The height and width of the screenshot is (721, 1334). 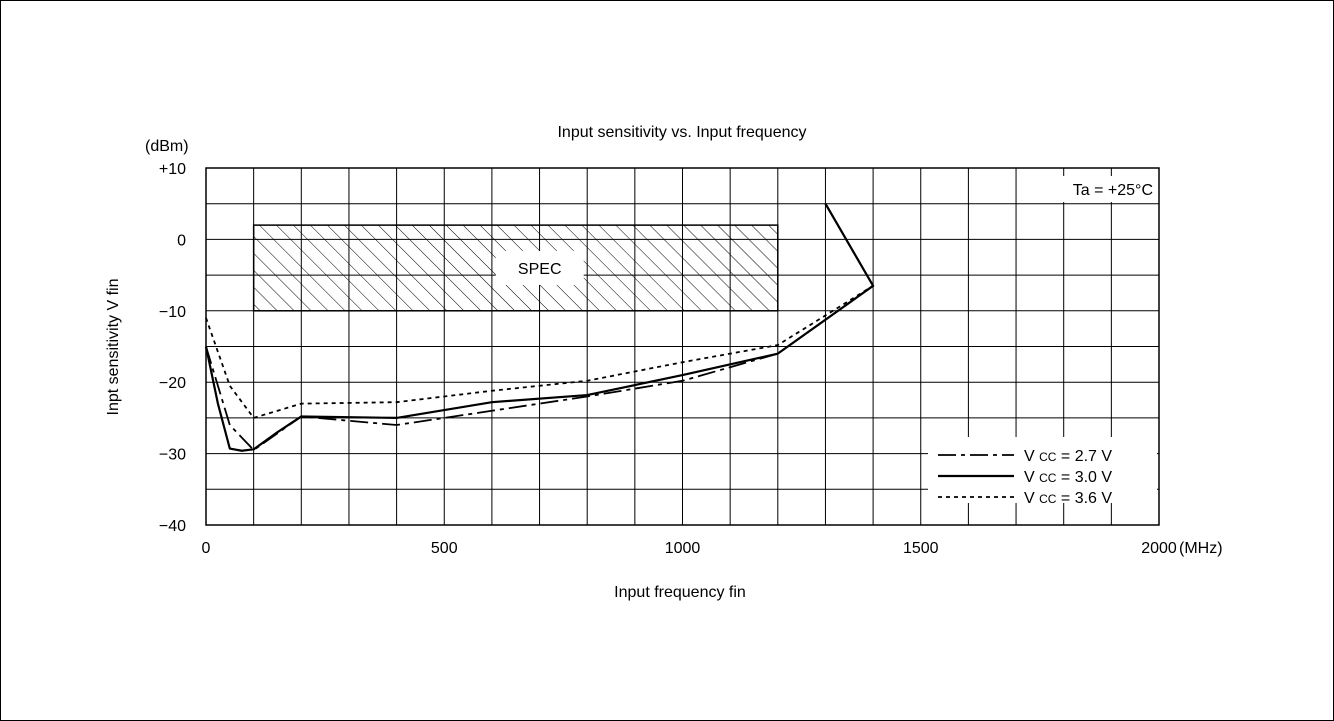 I want to click on spec-label: SPEC, so click(x=540, y=269).